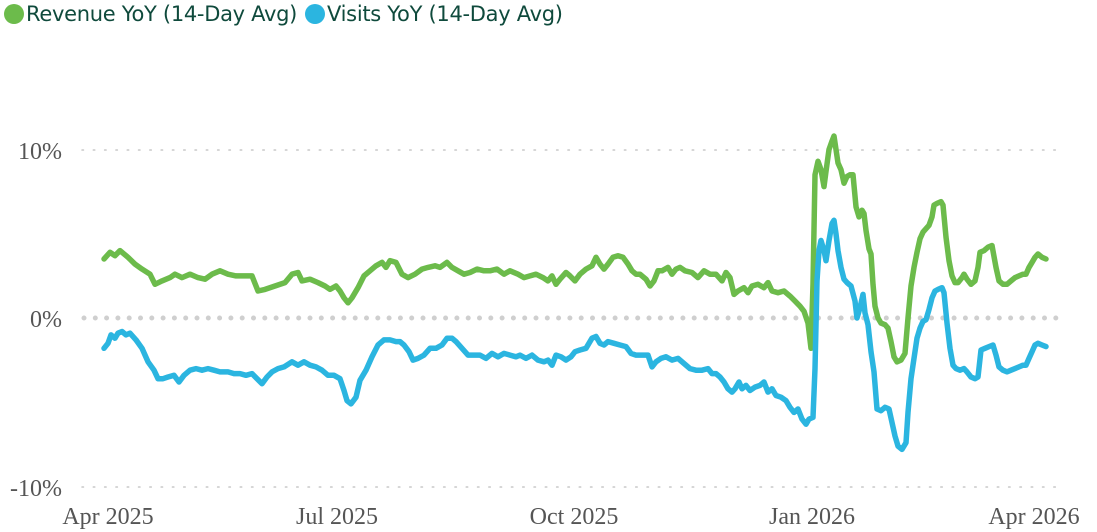 The width and height of the screenshot is (1097, 532). Describe the element at coordinates (162, 14) in the screenshot. I see `legend-label-revenue: Revenue YoY (14-Day Avg)` at that location.